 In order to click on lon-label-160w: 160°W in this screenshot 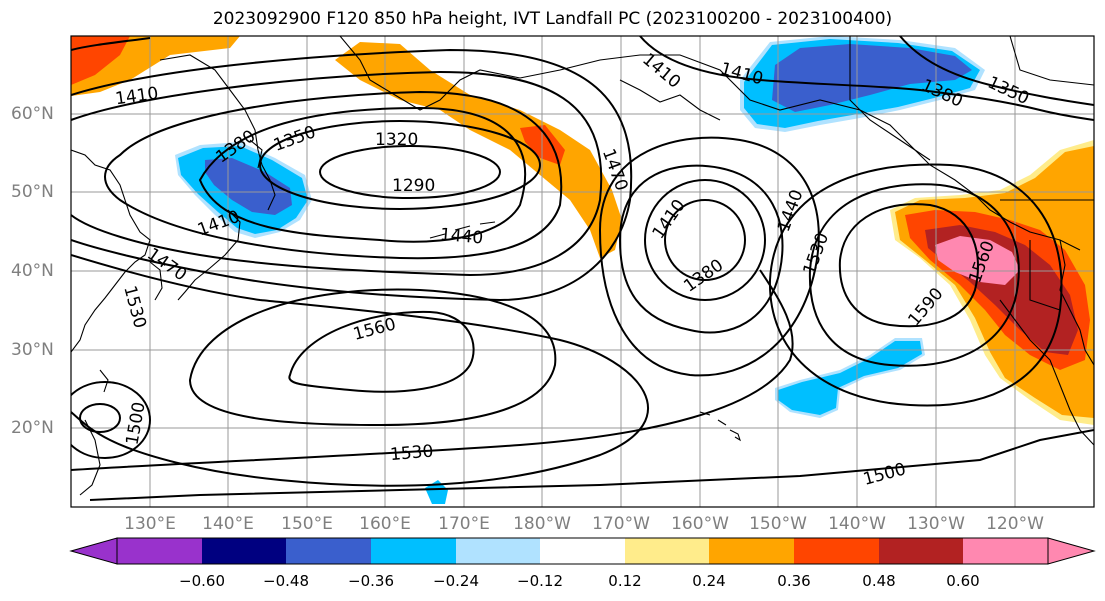, I will do `click(700, 524)`.